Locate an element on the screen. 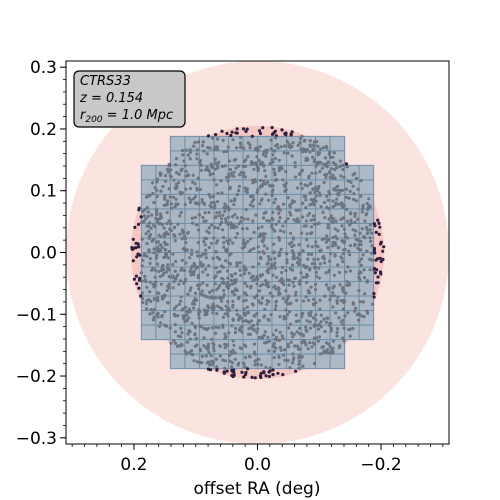 This screenshot has width=500, height=500. info-box-frame is located at coordinates (129, 99).